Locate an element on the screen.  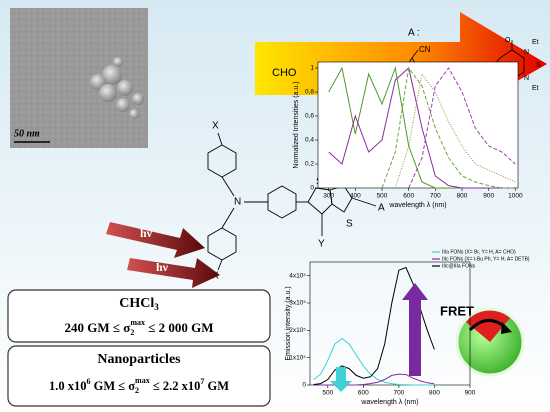
scale-bar: 50 nm is located at coordinates (27, 133).